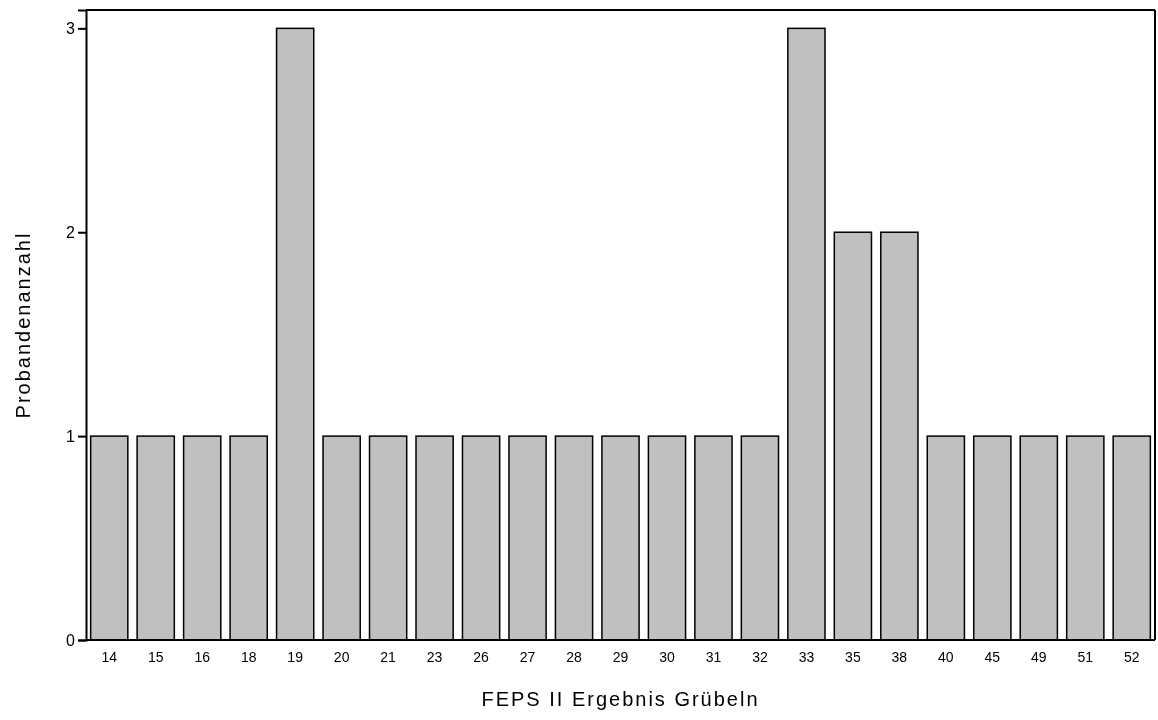 The image size is (1158, 720). Describe the element at coordinates (109, 656) in the screenshot. I see `x-tick-label: 14` at that location.